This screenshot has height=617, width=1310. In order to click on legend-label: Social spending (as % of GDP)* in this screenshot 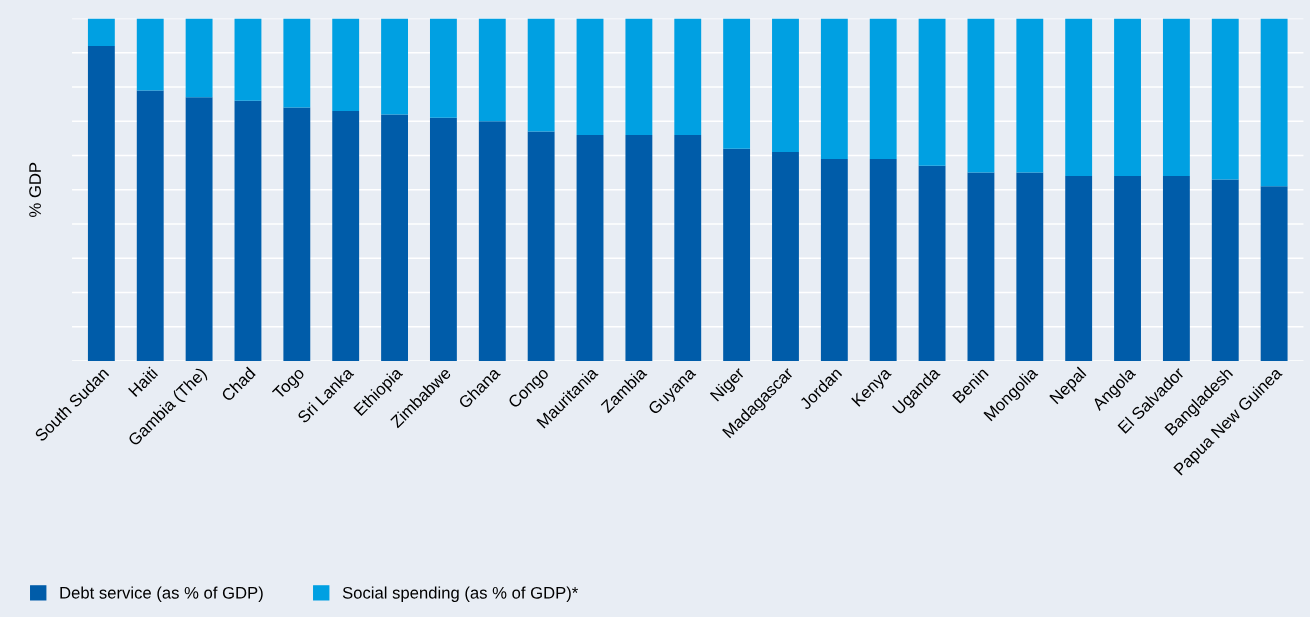, I will do `click(460, 594)`.